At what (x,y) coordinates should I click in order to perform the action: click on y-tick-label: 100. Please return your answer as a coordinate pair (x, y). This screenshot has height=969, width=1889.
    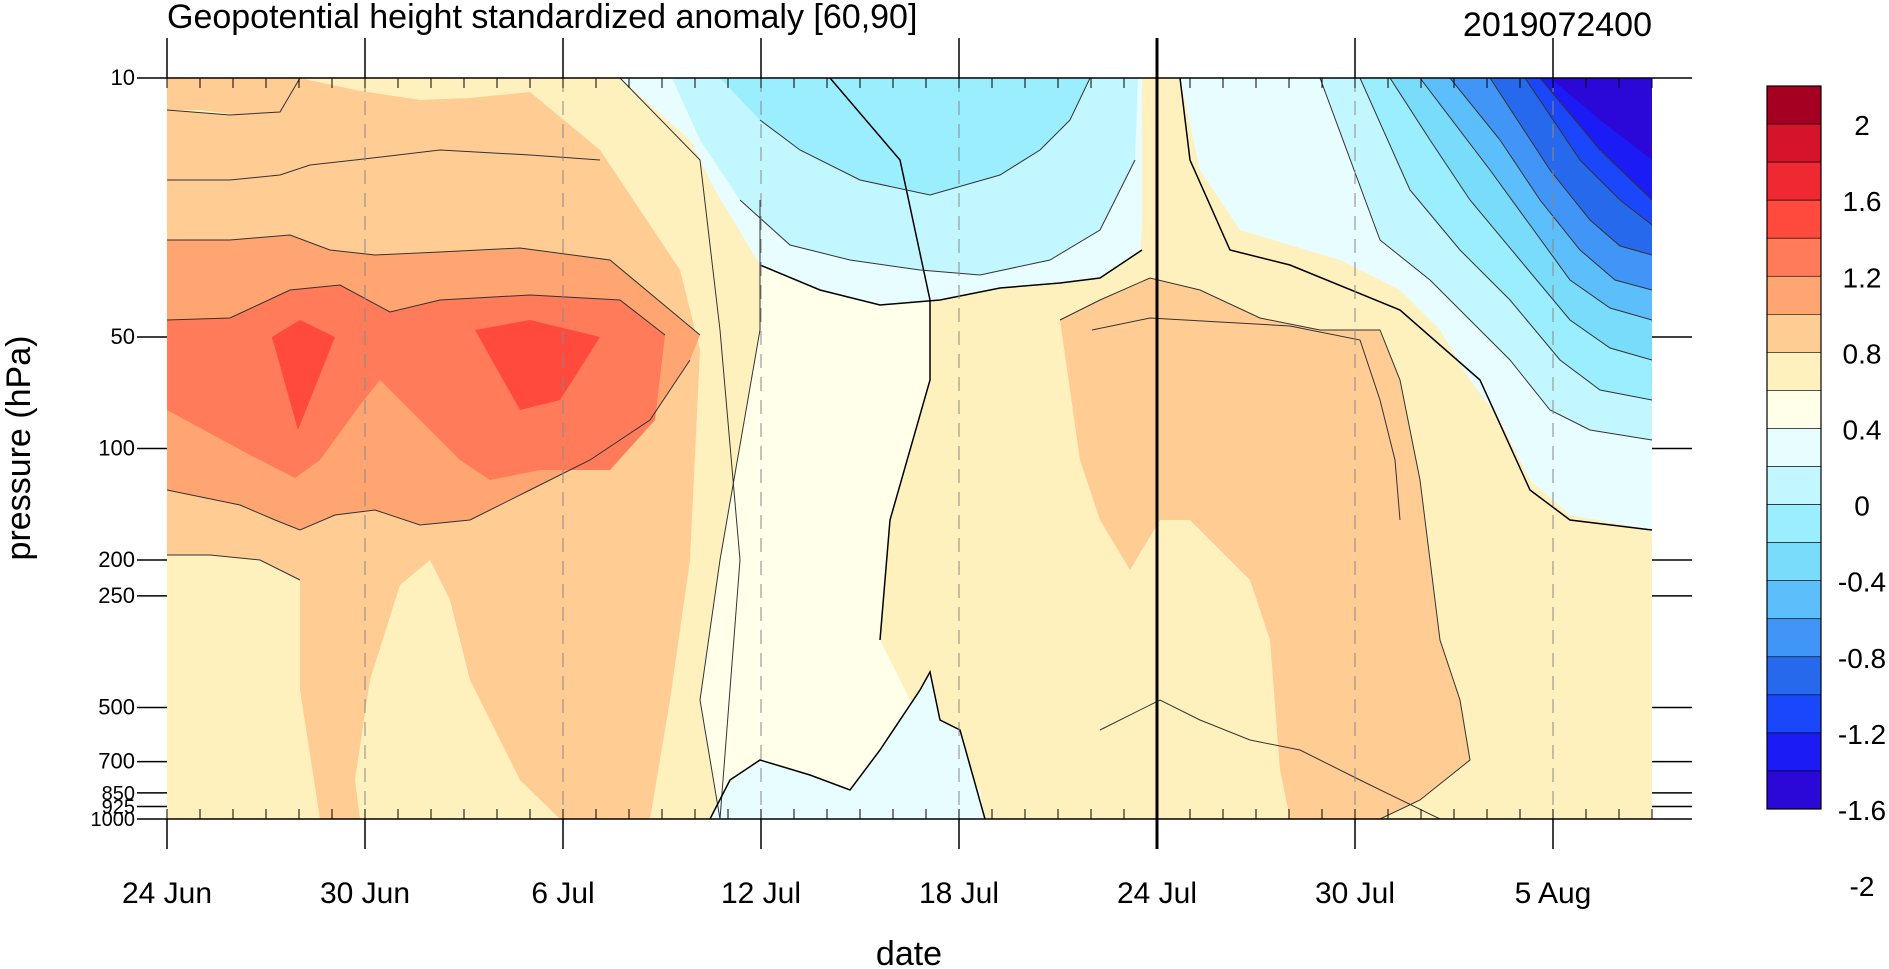
    Looking at the image, I should click on (116, 448).